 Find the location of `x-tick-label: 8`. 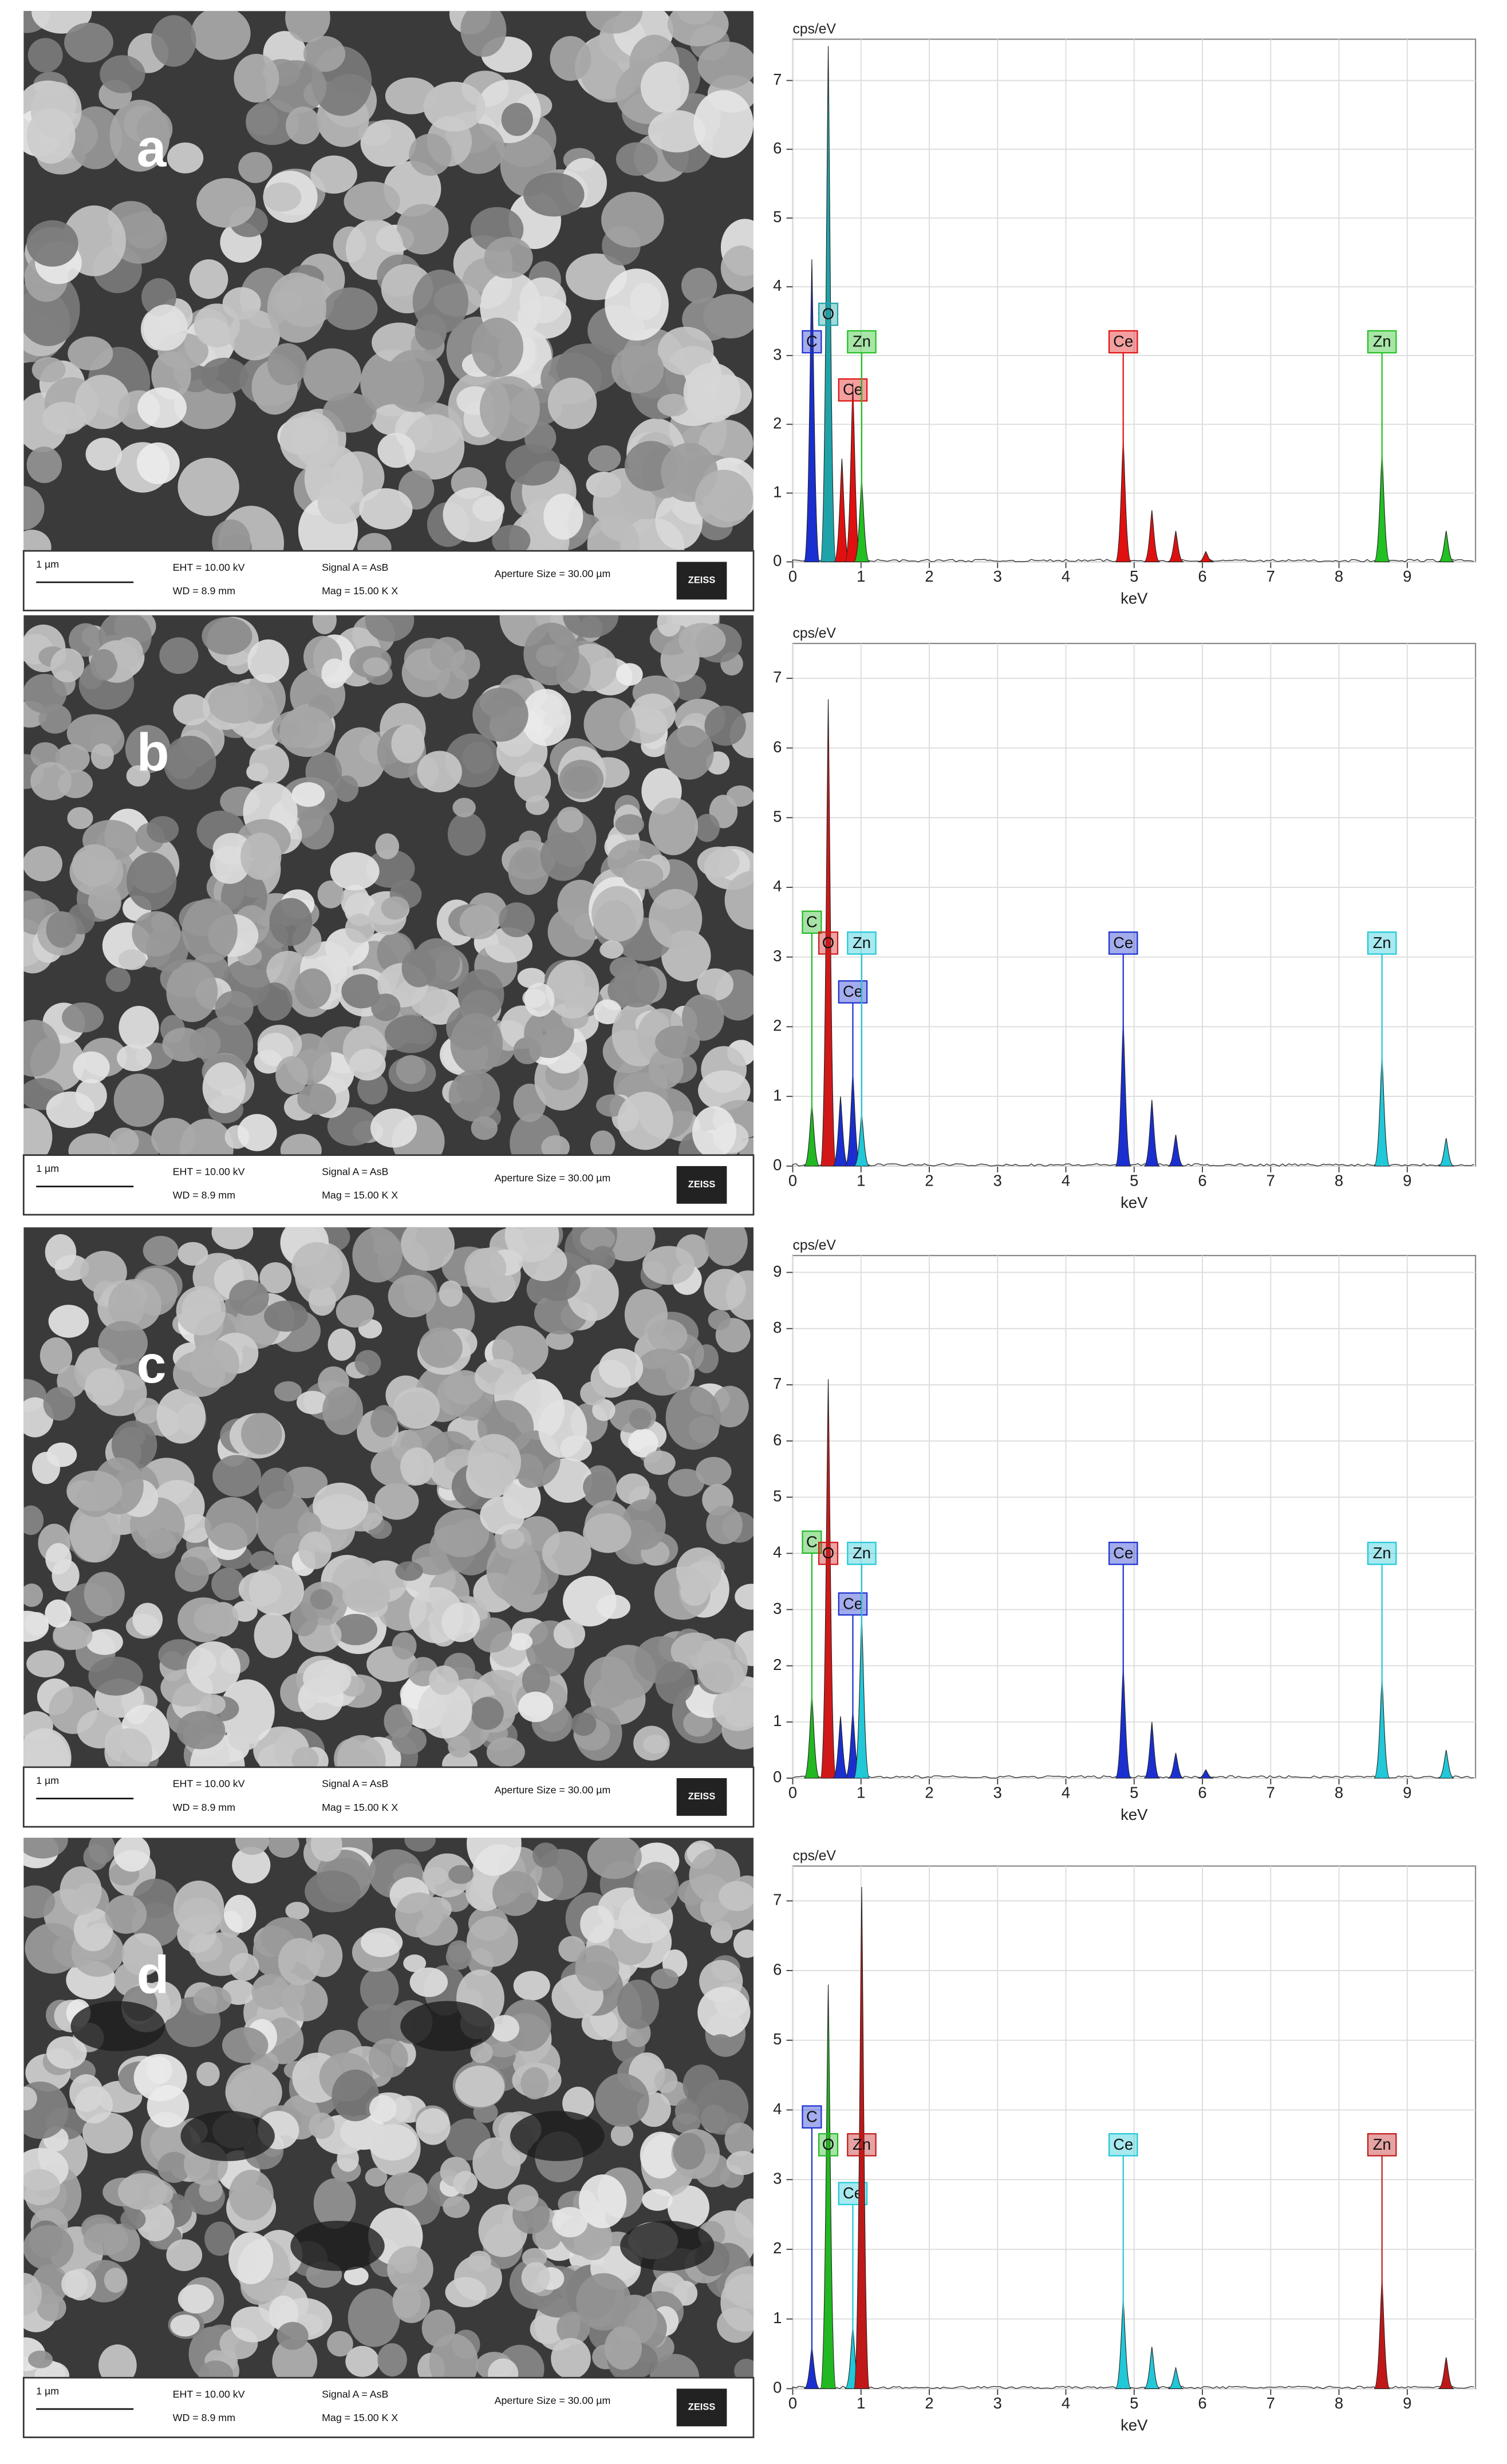

x-tick-label: 8 is located at coordinates (1339, 1793).